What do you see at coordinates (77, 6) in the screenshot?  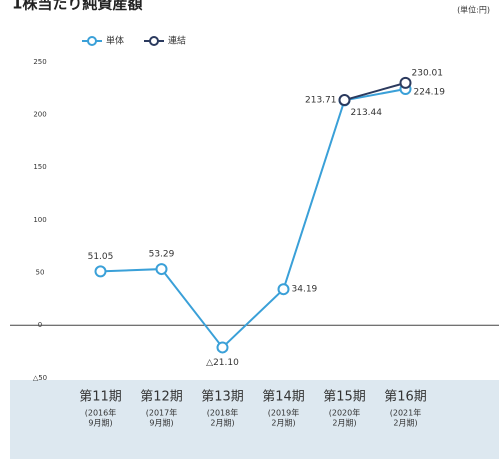 I see `chart-title: 1株当たり純資産額` at bounding box center [77, 6].